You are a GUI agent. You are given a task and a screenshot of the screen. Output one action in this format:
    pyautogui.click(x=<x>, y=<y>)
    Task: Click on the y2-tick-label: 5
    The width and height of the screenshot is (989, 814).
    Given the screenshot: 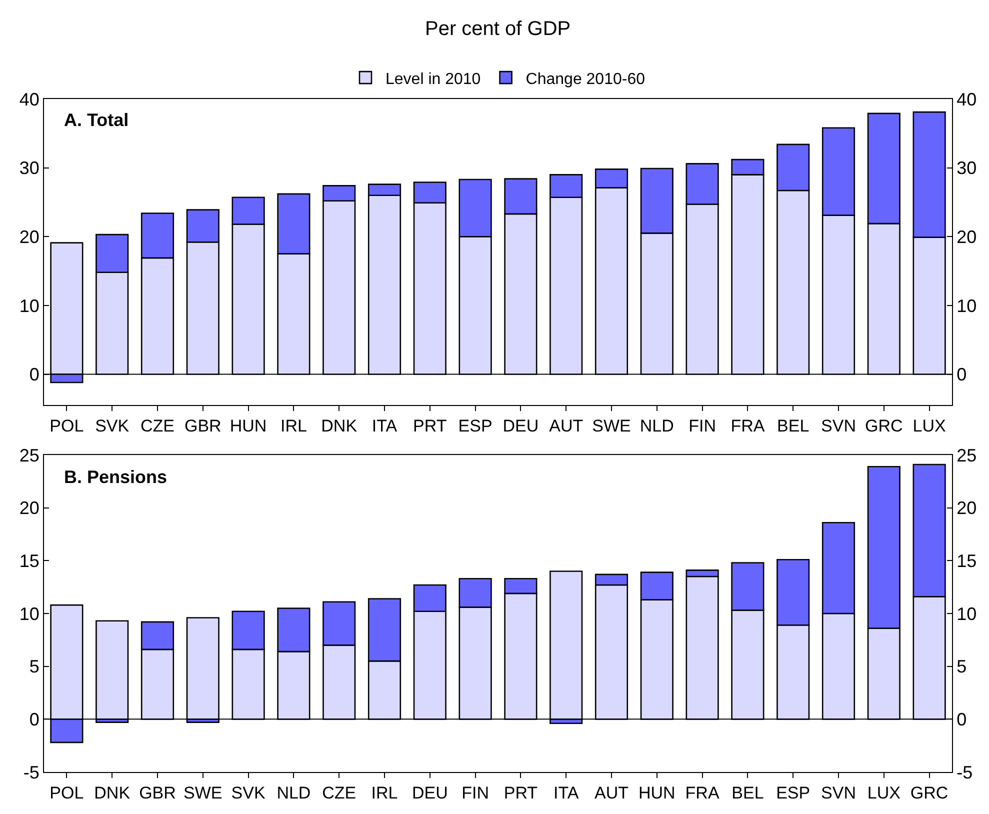 What is the action you would take?
    pyautogui.click(x=961, y=666)
    